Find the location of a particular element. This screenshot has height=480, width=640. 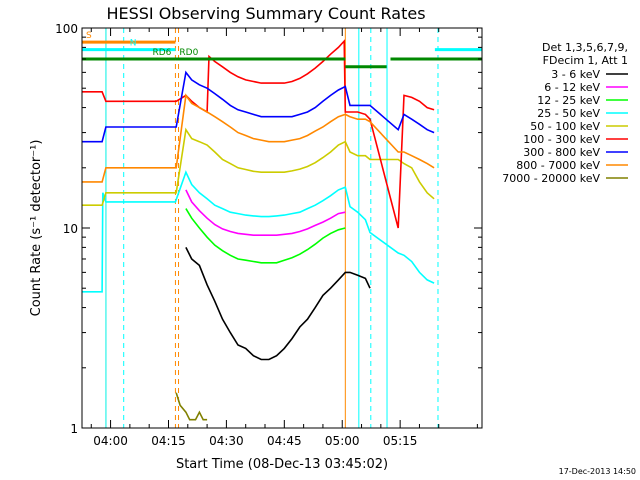

x-tick-label: 04:00 is located at coordinates (110, 441).